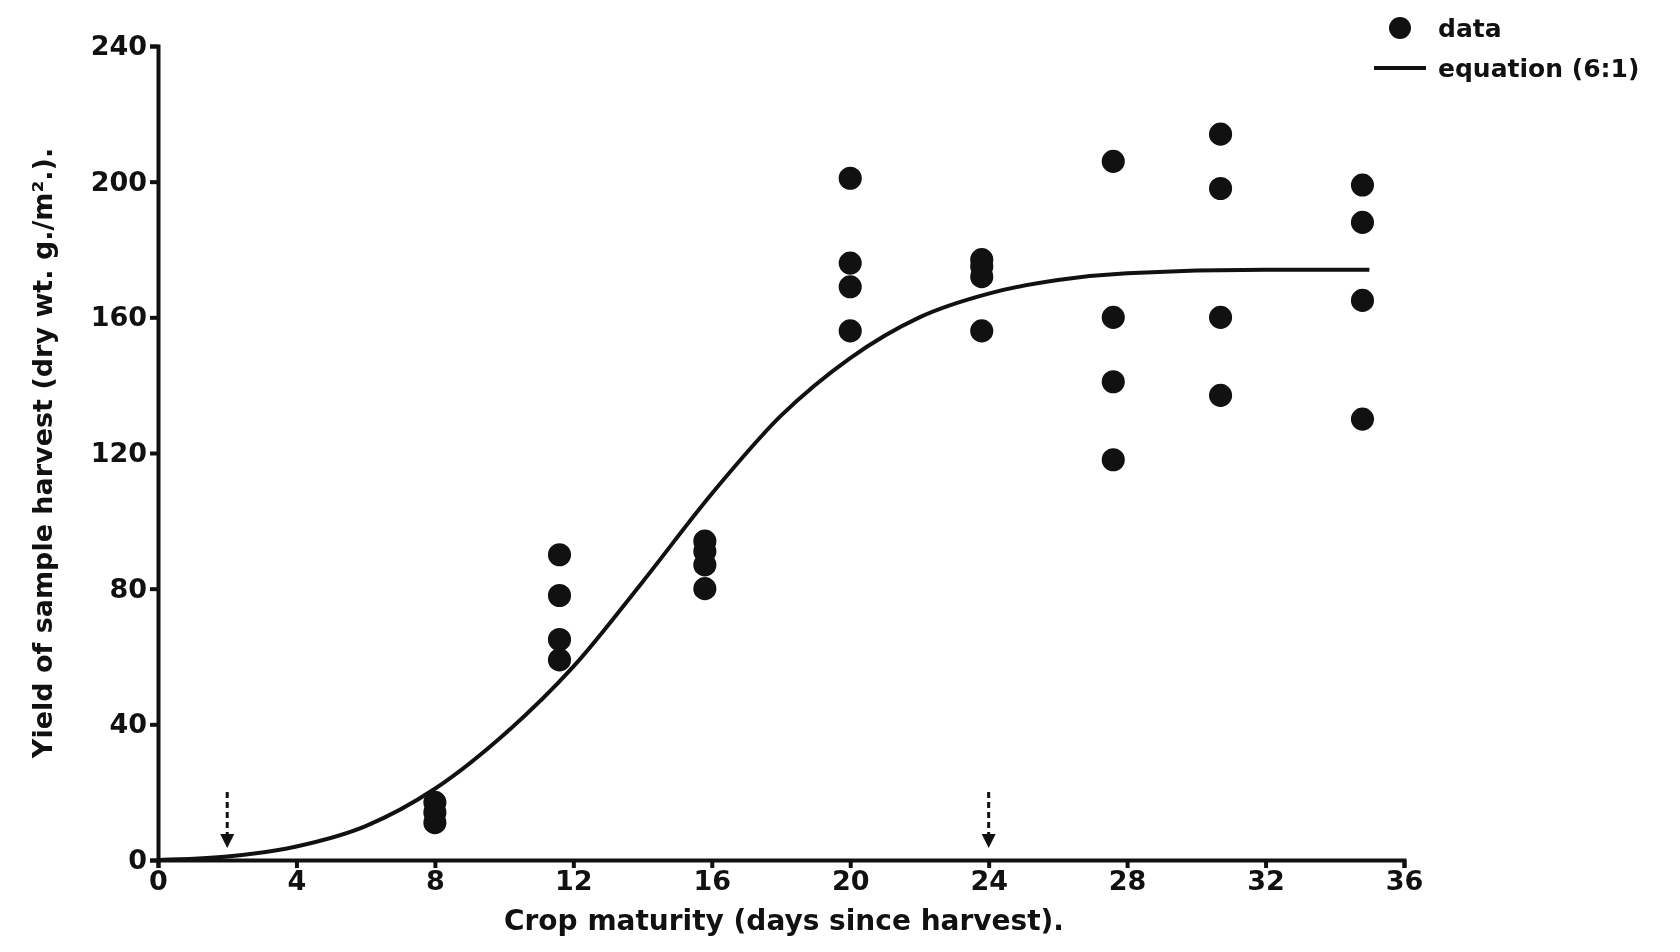 Image resolution: width=1680 pixels, height=952 pixels. I want to click on x-tick-label: 0, so click(158, 881).